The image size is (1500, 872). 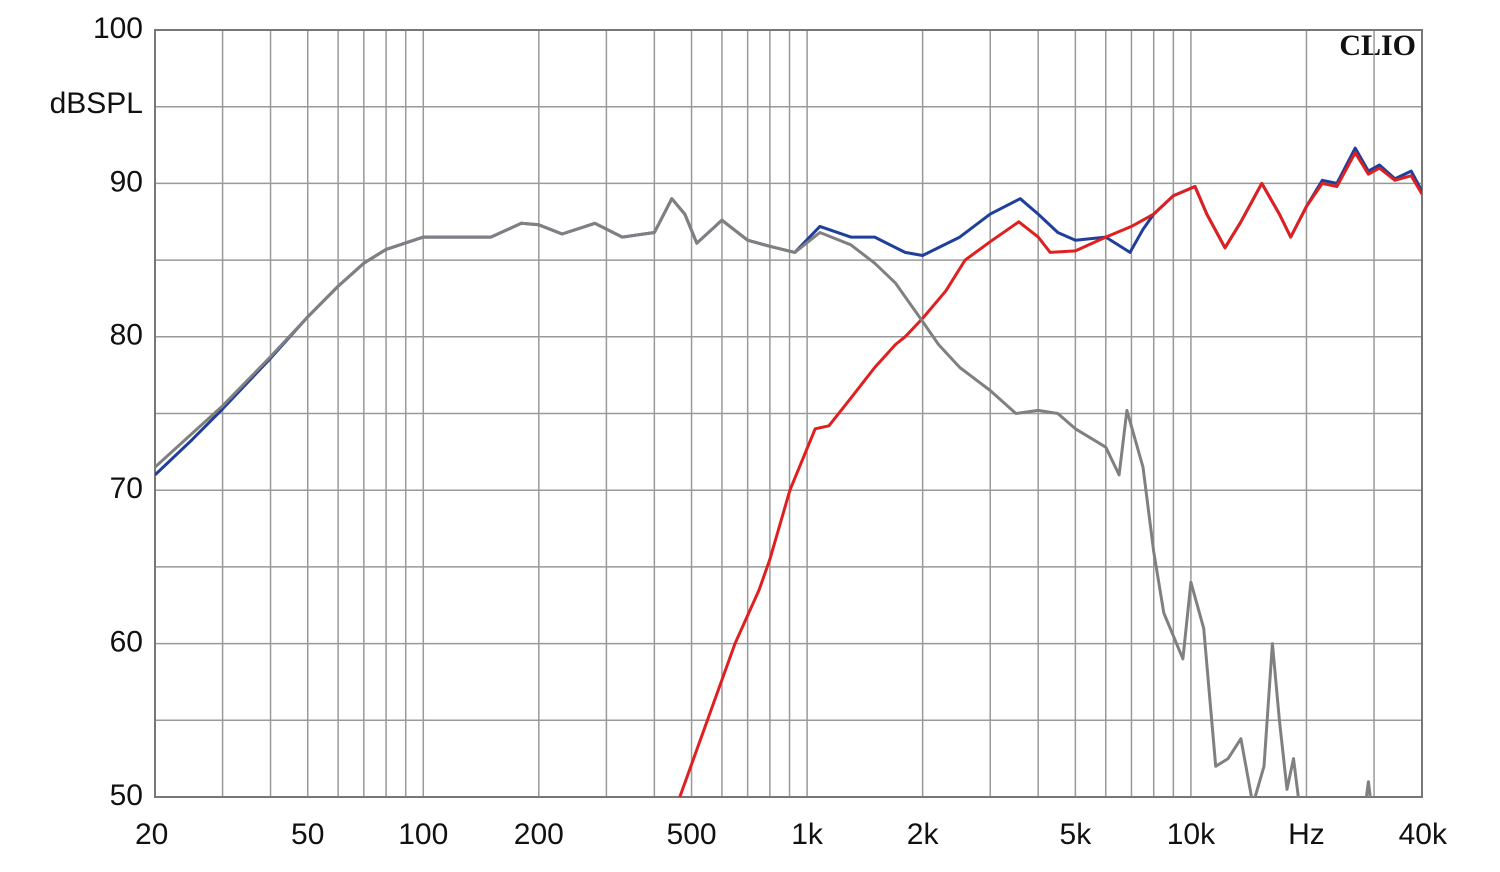 I want to click on annotation: CLIO, so click(x=1377, y=45).